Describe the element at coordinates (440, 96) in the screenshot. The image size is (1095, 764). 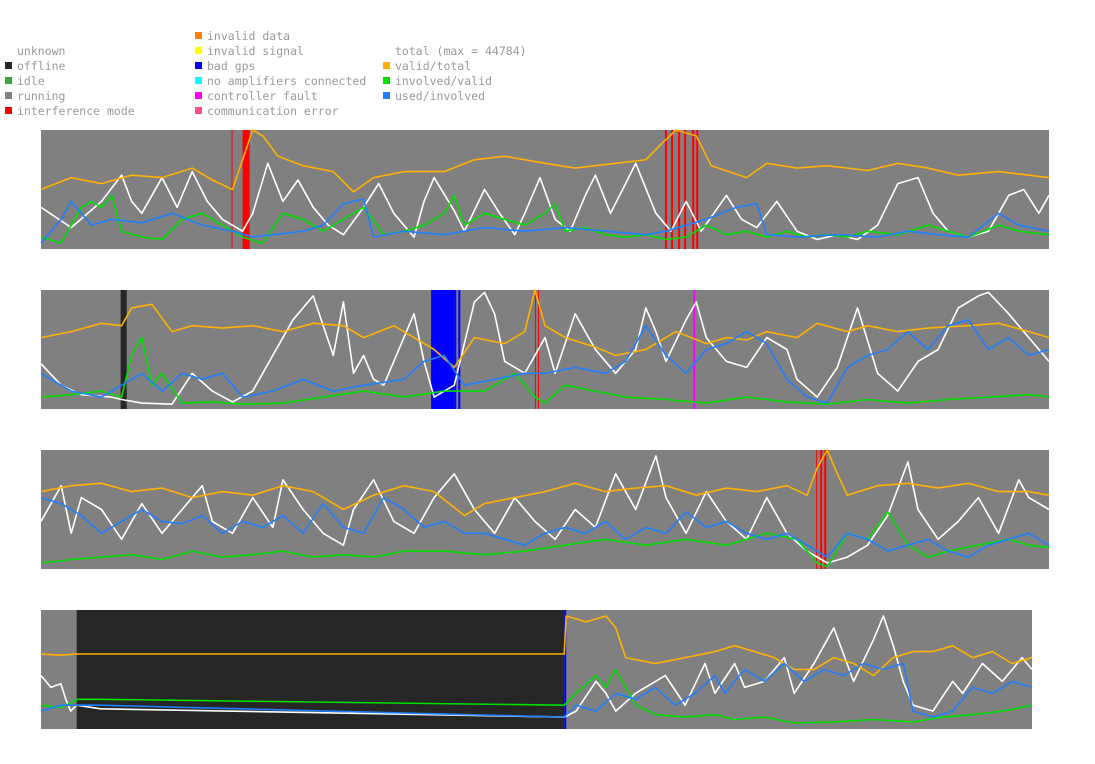
I see `legend-label: used/involved` at that location.